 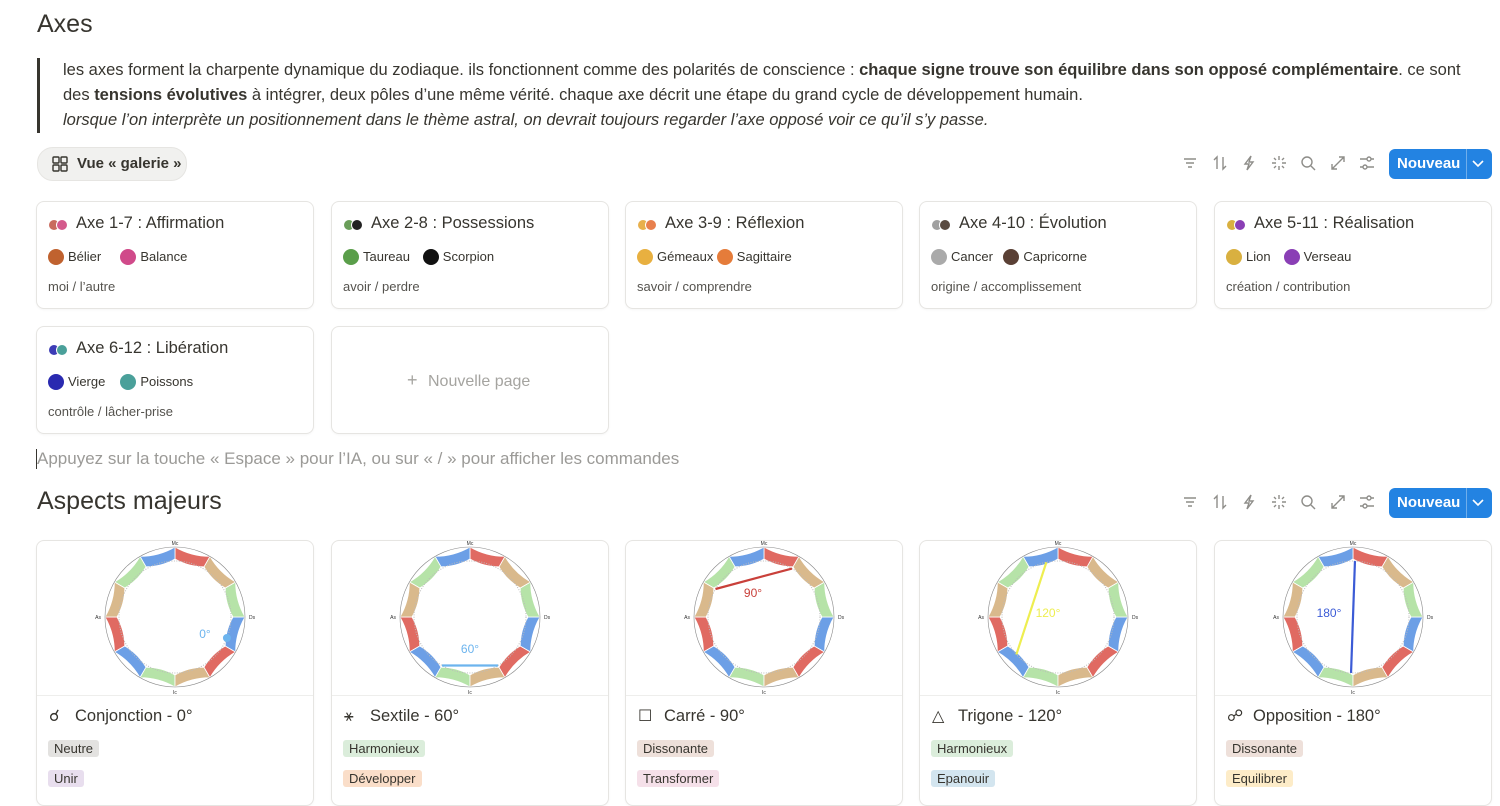 What do you see at coordinates (167, 381) in the screenshot?
I see `sign-name: Poissons` at bounding box center [167, 381].